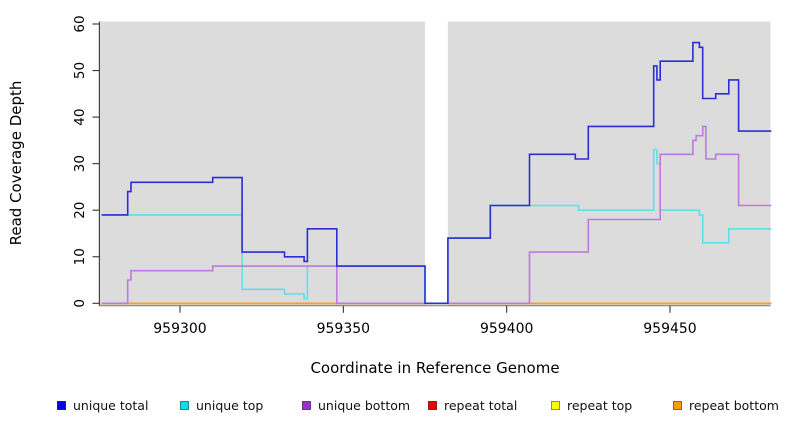  I want to click on y-tick-label: 40, so click(80, 117).